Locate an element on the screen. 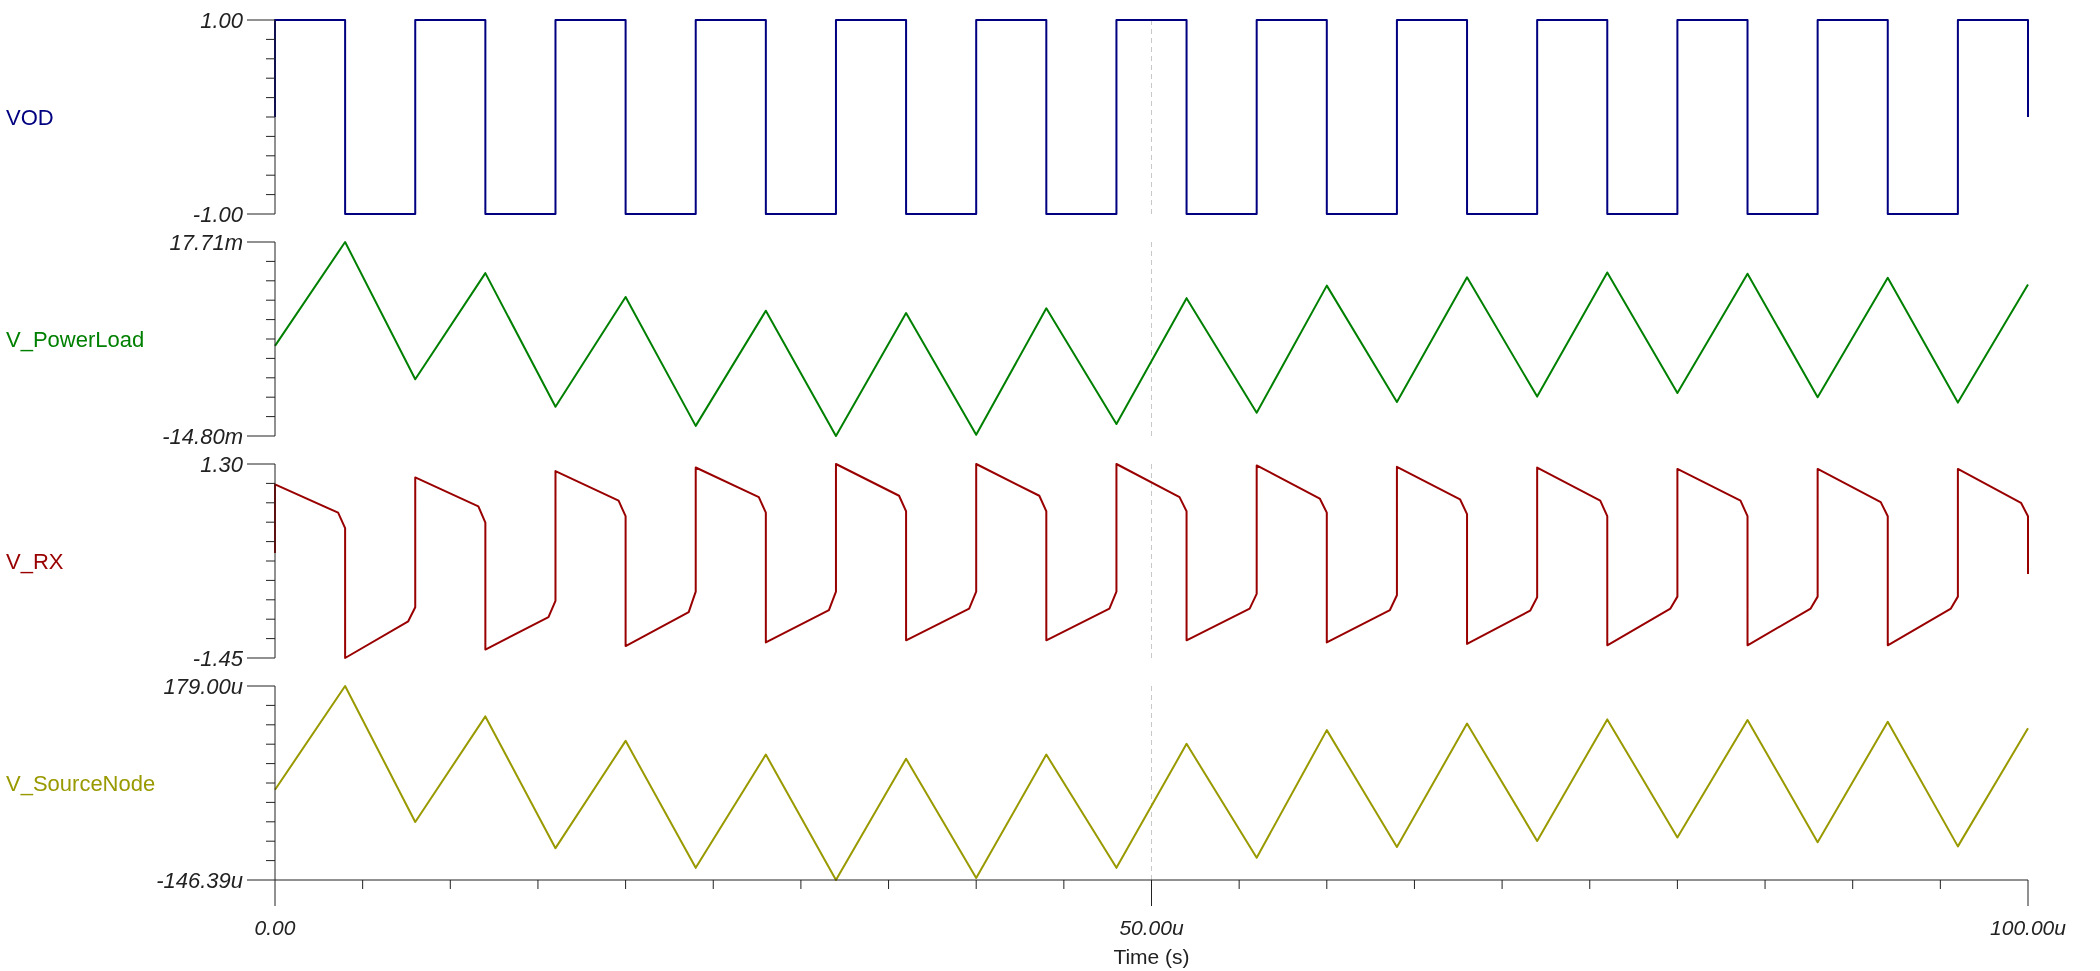 The image size is (2100, 971). y-tick-label: -14.80m is located at coordinates (202, 436).